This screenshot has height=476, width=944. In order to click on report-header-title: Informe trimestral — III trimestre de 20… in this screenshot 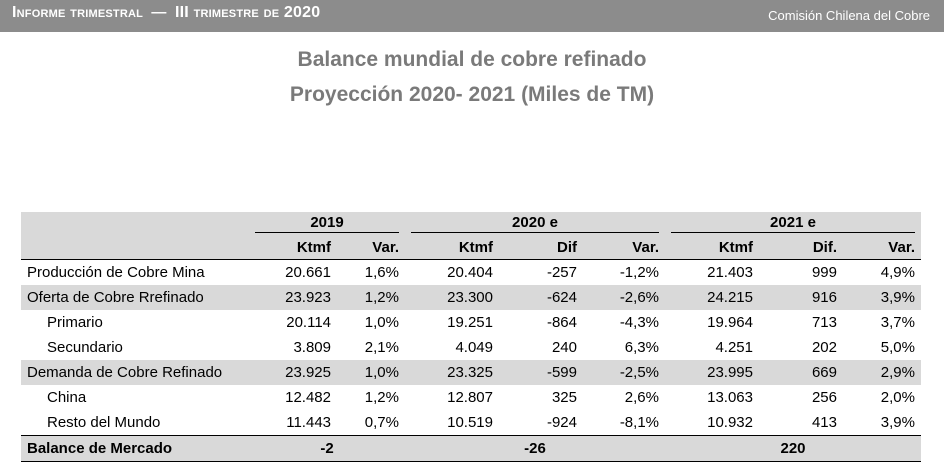, I will do `click(166, 13)`.